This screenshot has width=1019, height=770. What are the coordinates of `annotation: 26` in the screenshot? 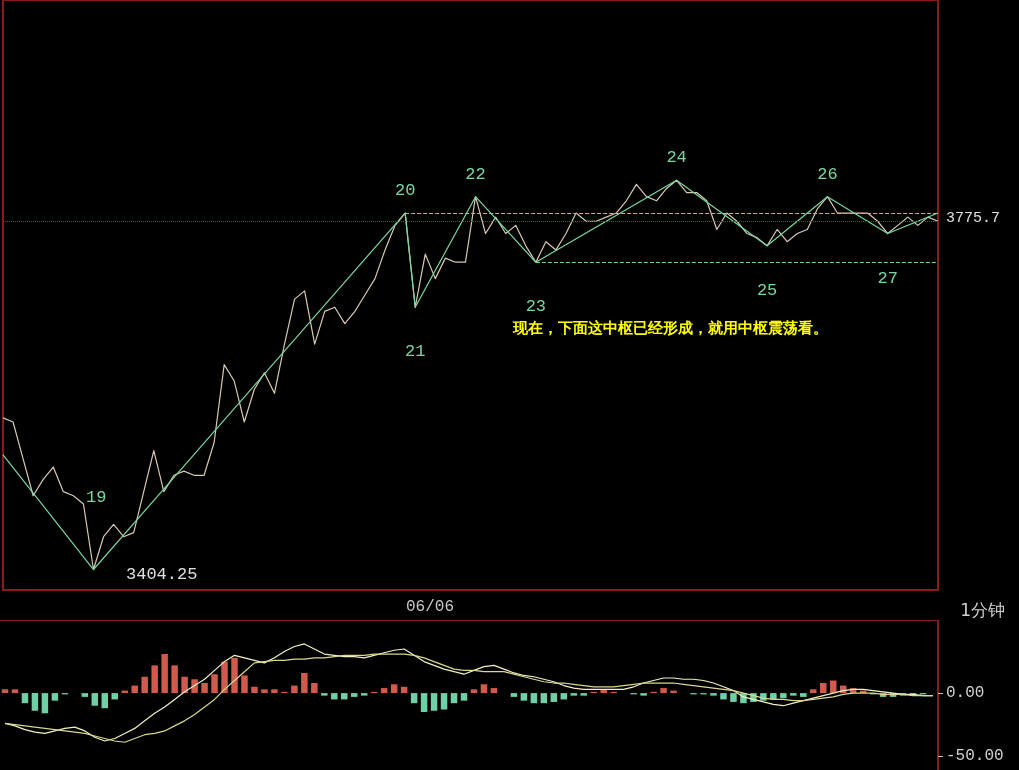 It's located at (827, 174).